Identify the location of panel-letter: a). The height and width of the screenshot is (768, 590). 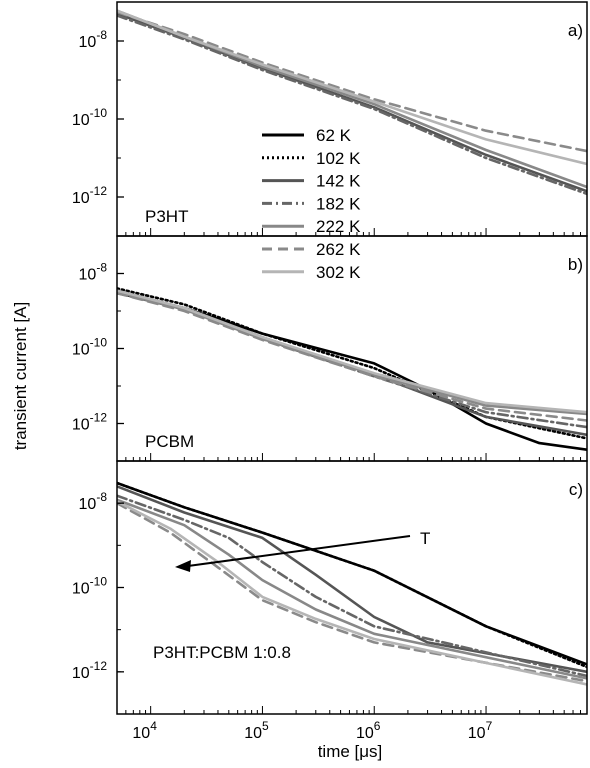
(575, 30).